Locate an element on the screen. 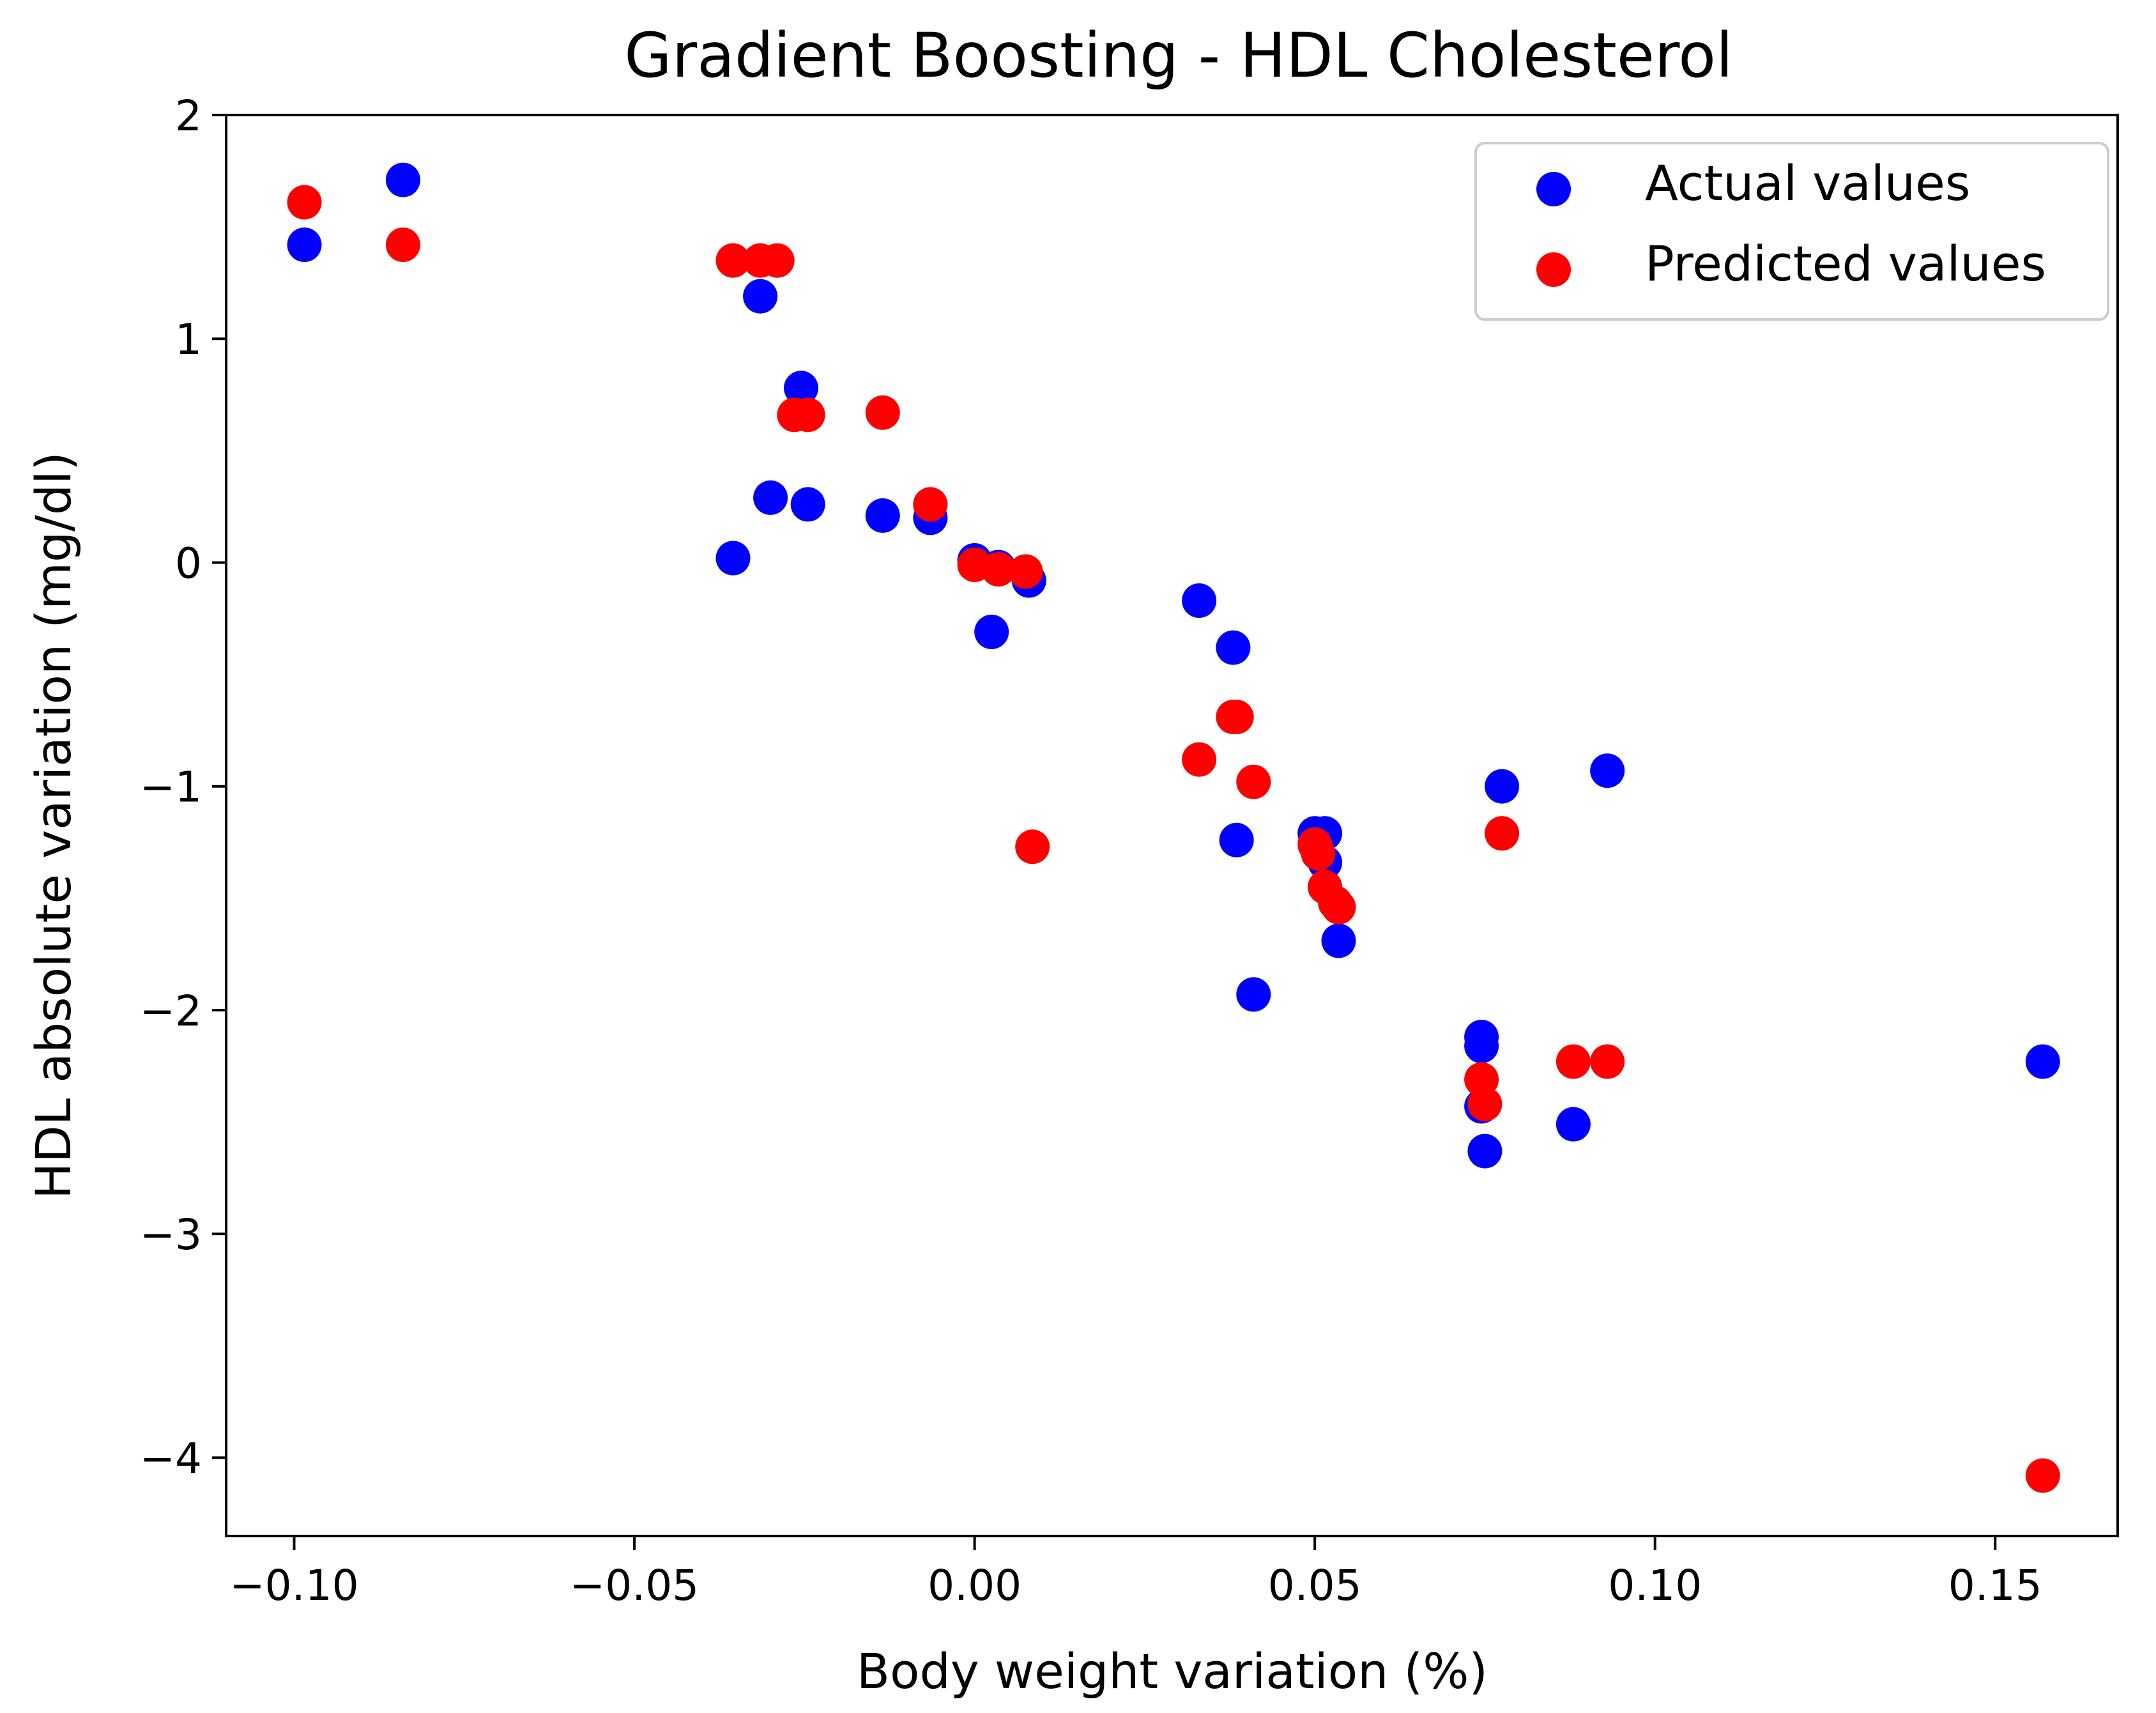 Image resolution: width=2156 pixels, height=1713 pixels. x-tick-label-4: 0.10 is located at coordinates (1655, 1585).